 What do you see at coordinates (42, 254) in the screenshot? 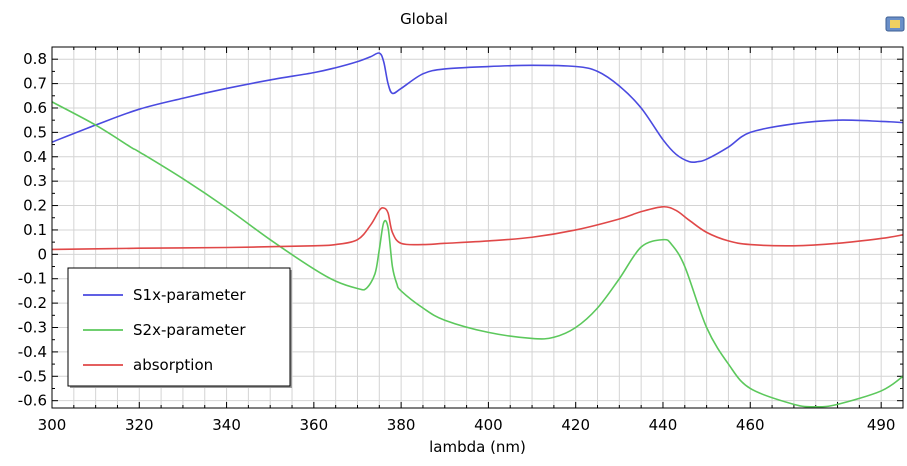
I see `y-tick-label: 0` at bounding box center [42, 254].